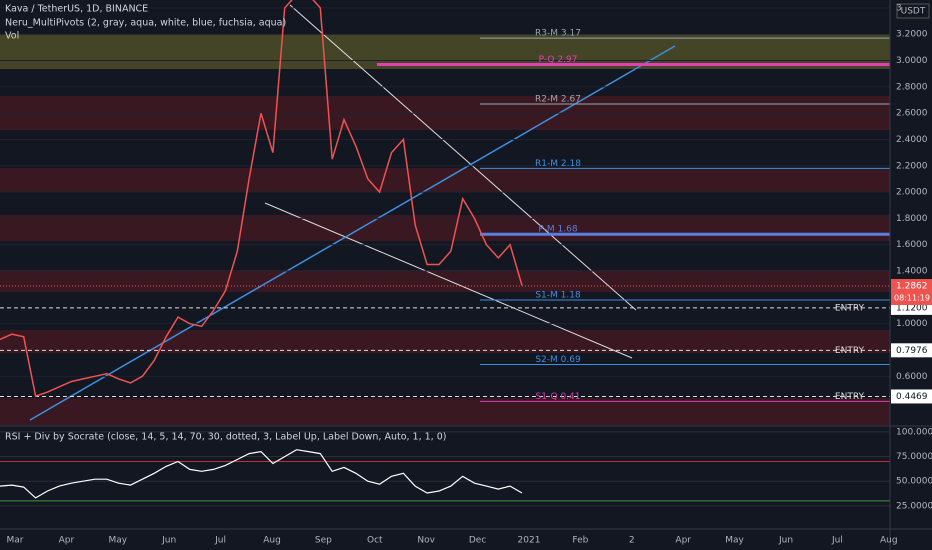 This screenshot has width=932, height=550. Describe the element at coordinates (375, 541) in the screenshot. I see `time-label: Oct` at that location.